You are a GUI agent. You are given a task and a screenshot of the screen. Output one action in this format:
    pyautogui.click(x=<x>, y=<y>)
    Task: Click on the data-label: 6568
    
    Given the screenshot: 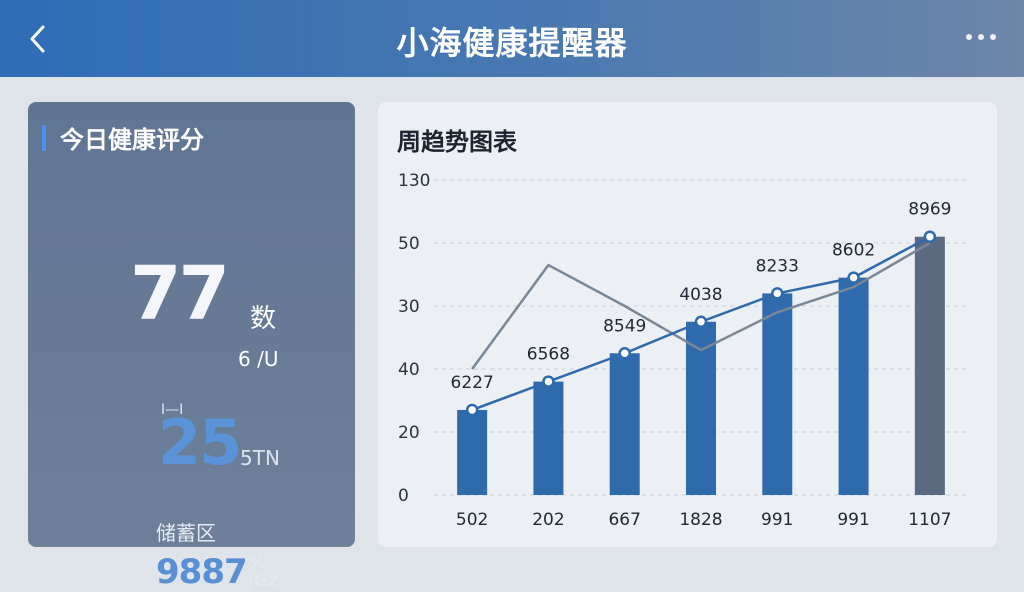 What is the action you would take?
    pyautogui.click(x=548, y=355)
    